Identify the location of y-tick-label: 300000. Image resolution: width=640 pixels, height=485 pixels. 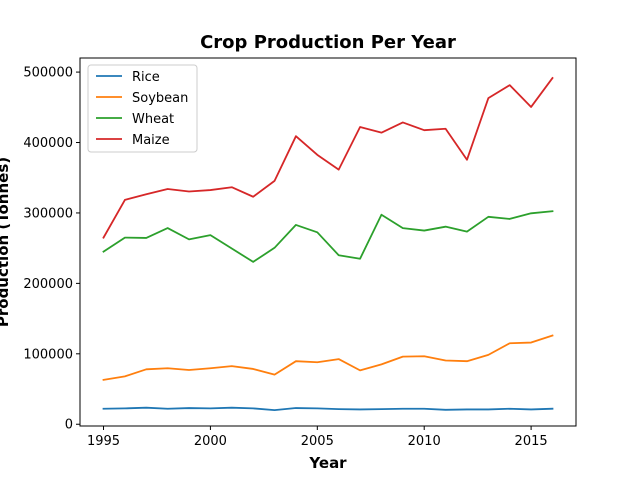
(48, 213).